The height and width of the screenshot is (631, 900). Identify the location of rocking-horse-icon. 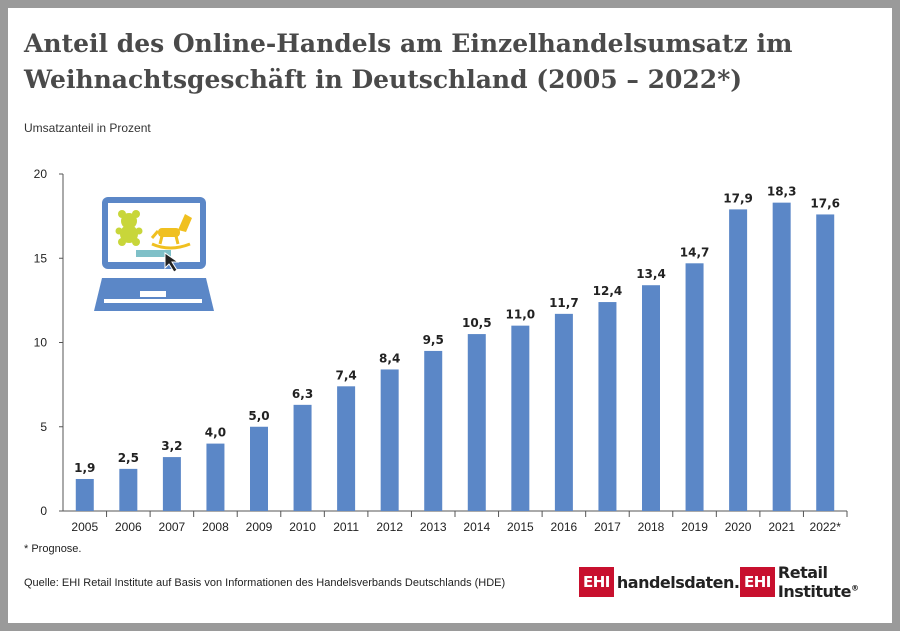
(171, 232).